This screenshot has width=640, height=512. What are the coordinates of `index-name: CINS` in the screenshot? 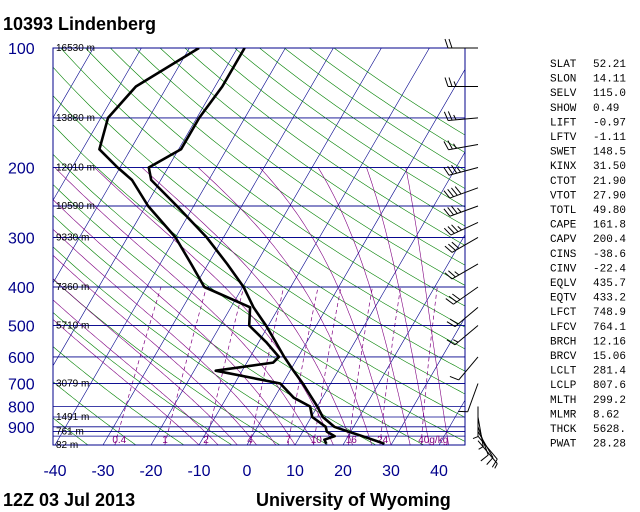 It's located at (563, 255).